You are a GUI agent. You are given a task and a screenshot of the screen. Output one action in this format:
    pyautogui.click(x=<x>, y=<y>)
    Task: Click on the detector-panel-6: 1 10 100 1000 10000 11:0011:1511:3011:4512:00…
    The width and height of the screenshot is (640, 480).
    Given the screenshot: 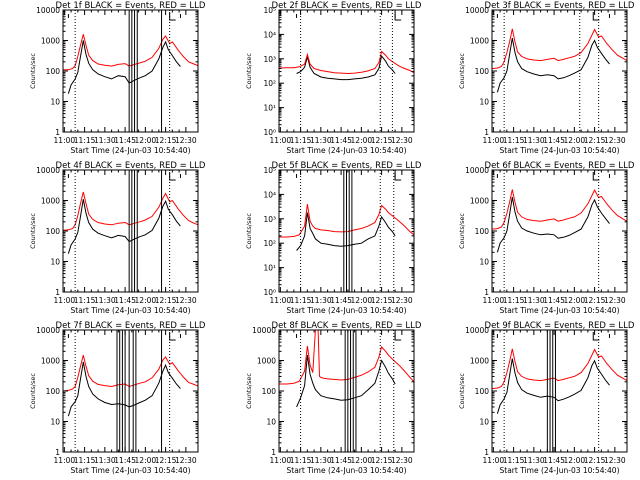 What is the action you would take?
    pyautogui.click(x=546, y=238)
    